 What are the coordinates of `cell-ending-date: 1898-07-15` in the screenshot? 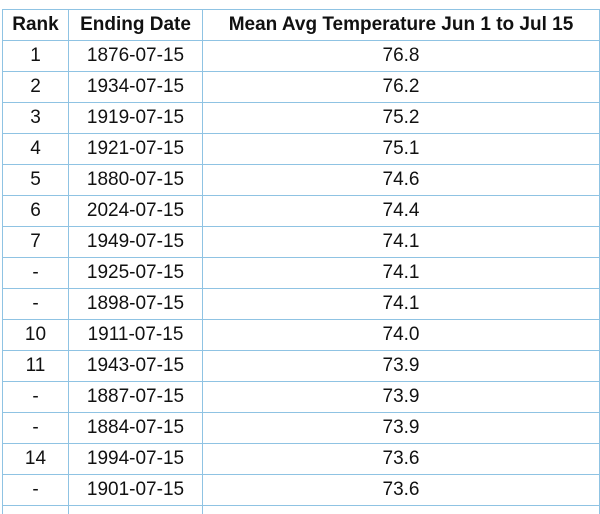 It's located at (136, 304).